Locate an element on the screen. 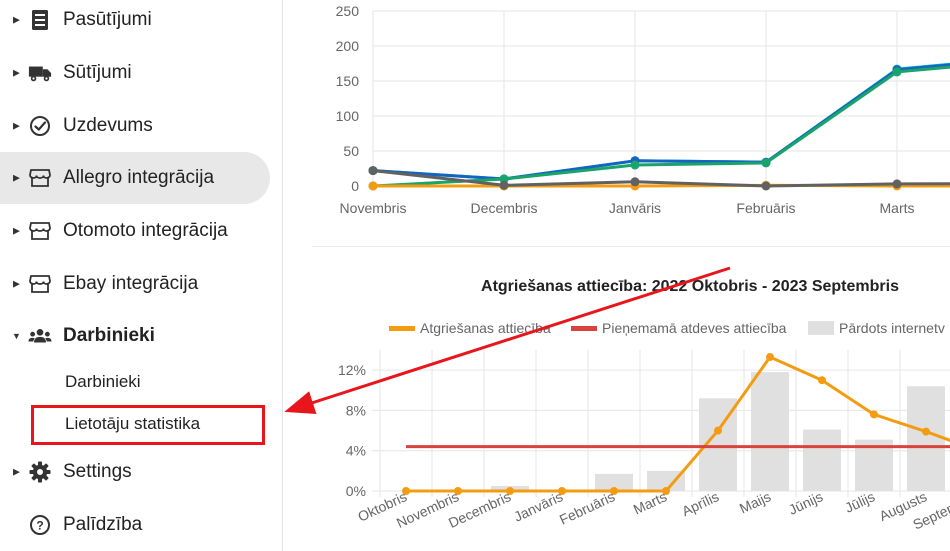 The width and height of the screenshot is (950, 551). annotation-arrow is located at coordinates (507, 340).